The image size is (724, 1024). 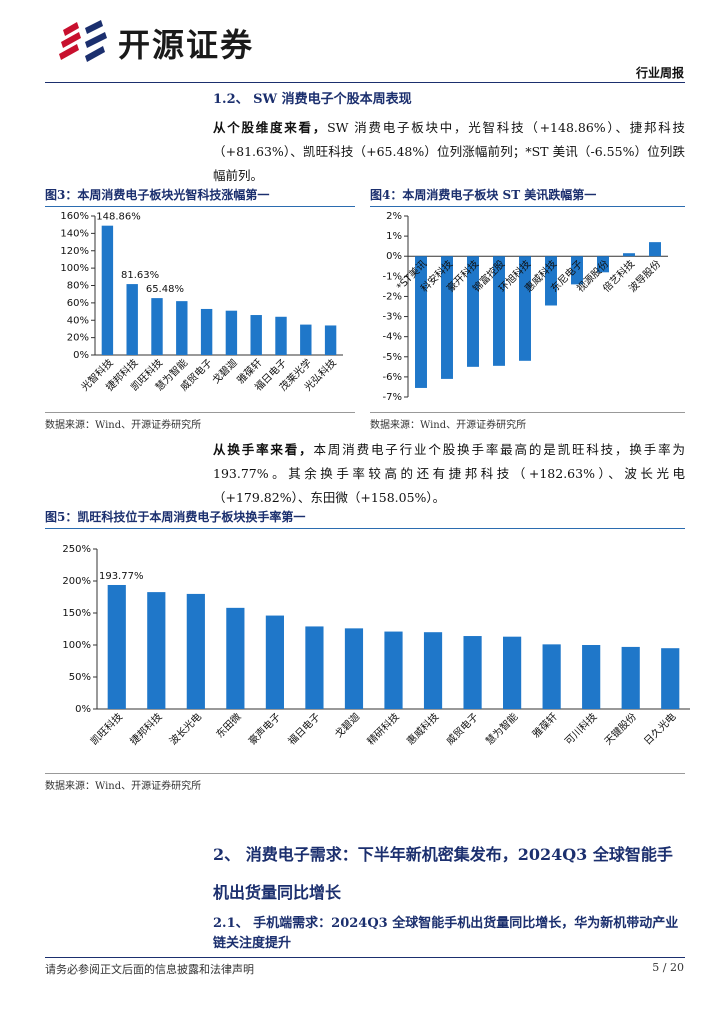 I want to click on x-tick-label: 慧为智能, so click(x=501, y=728).